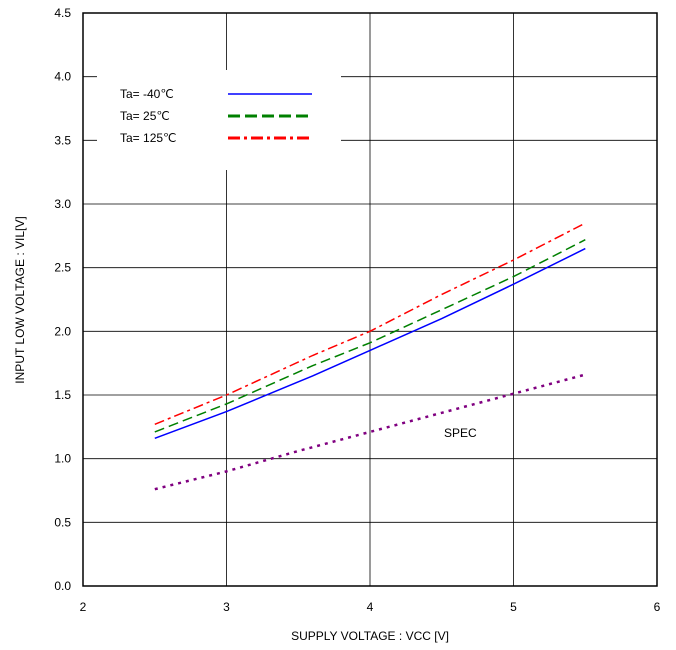 Image resolution: width=676 pixels, height=650 pixels. I want to click on y-axis-label: INPUT LOW VOLTAGE : VIL[V], so click(20, 299).